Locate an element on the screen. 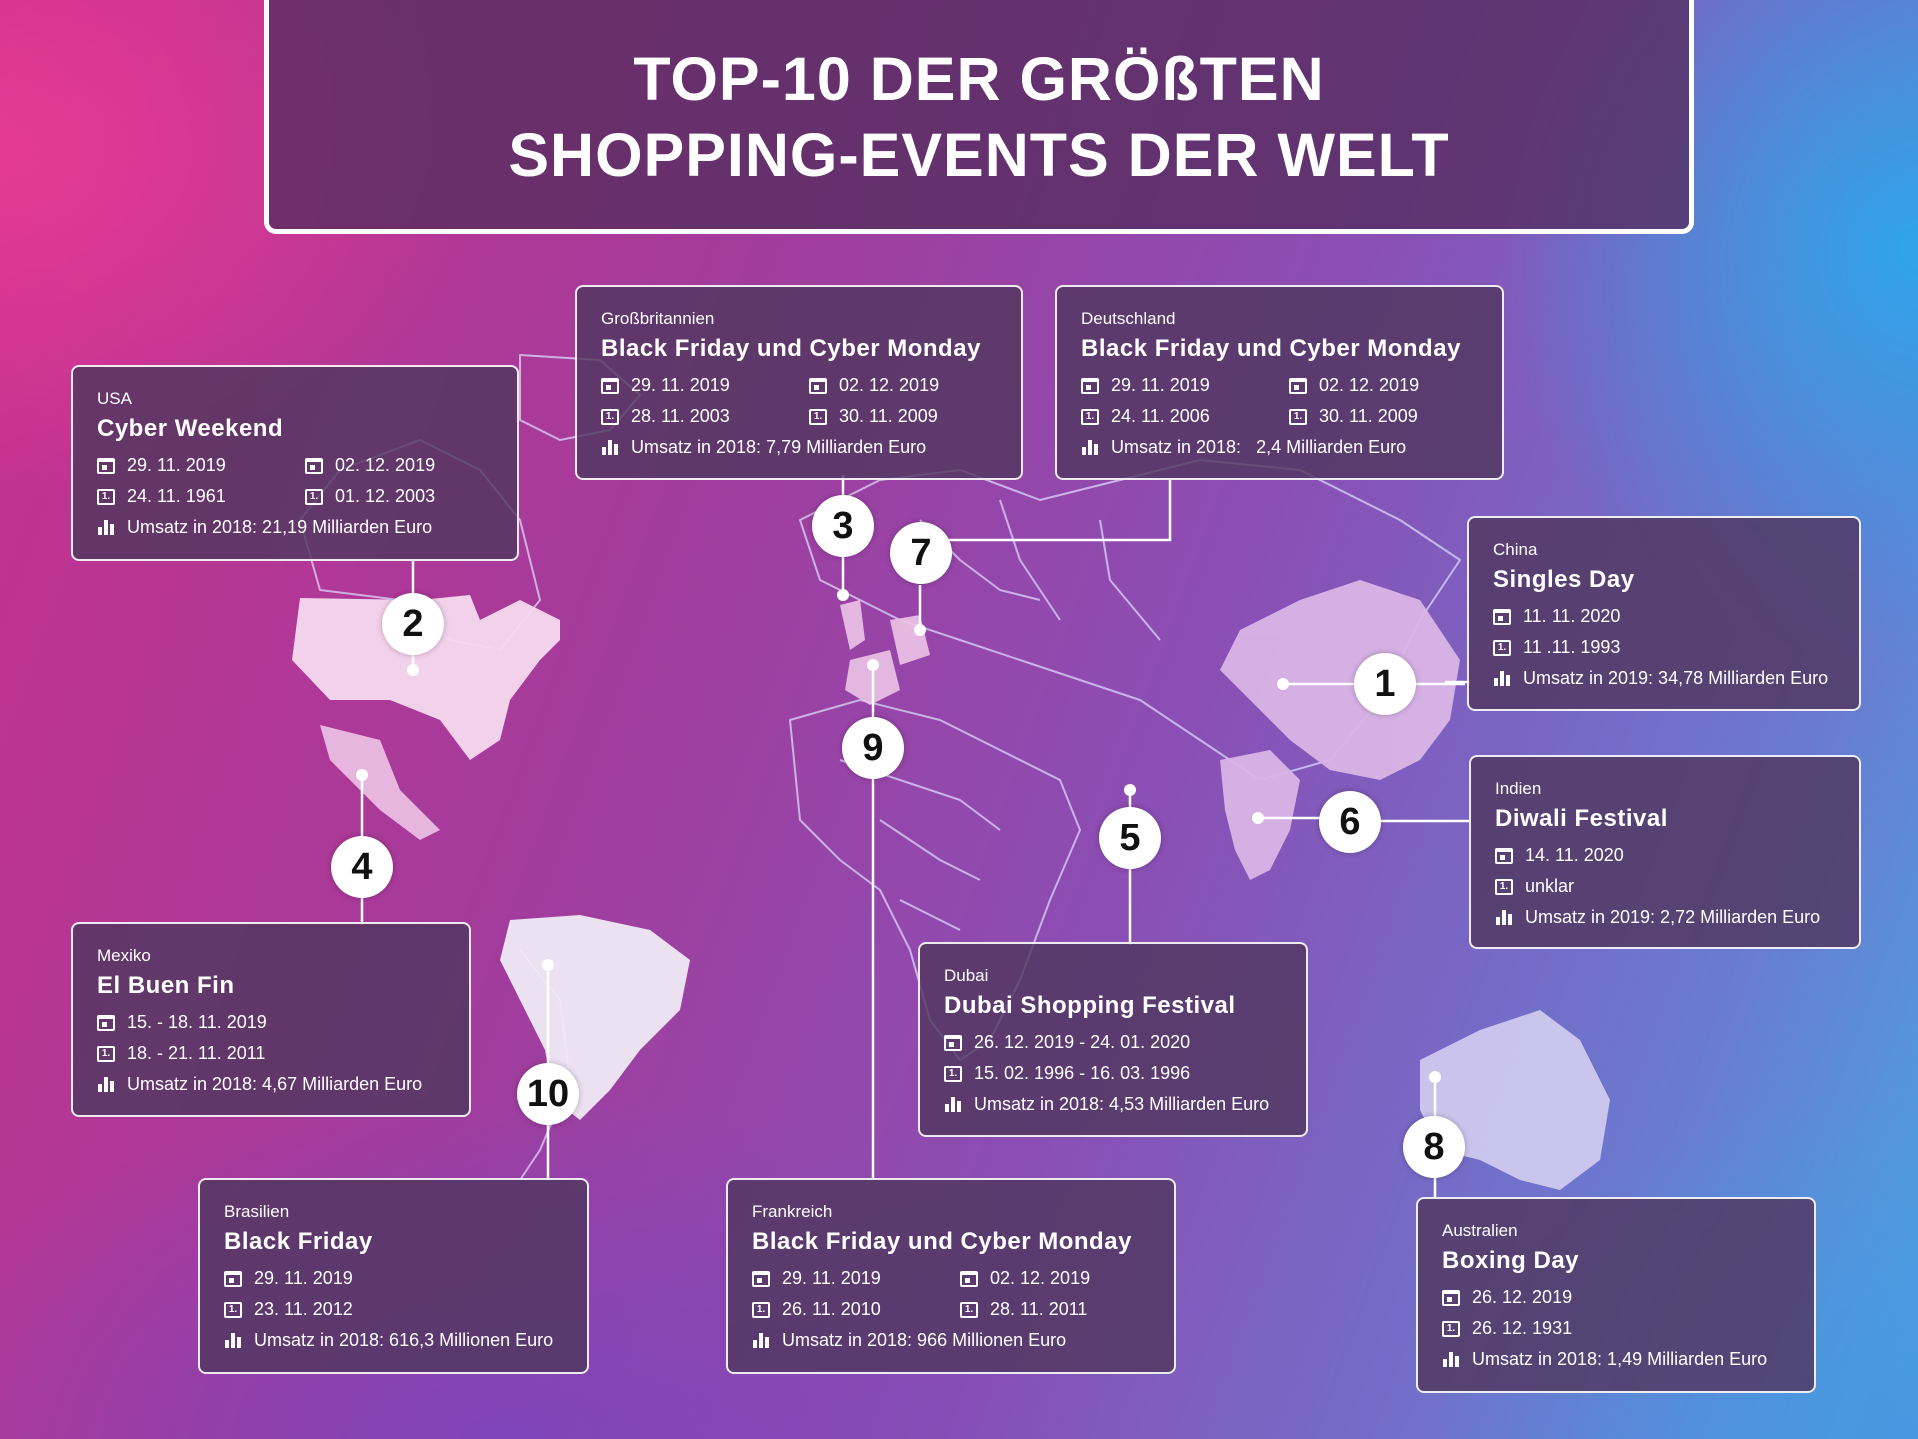  revenue: Umsatz in 2019: 2,72 Milliarden Euro is located at coordinates (1673, 917).